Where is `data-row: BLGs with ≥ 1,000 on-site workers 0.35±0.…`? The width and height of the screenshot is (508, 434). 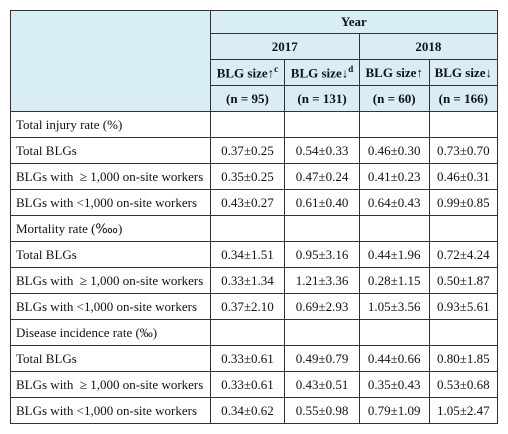
data-row: BLGs with ≥ 1,000 on-site workers 0.35±0.… is located at coordinates (254, 176).